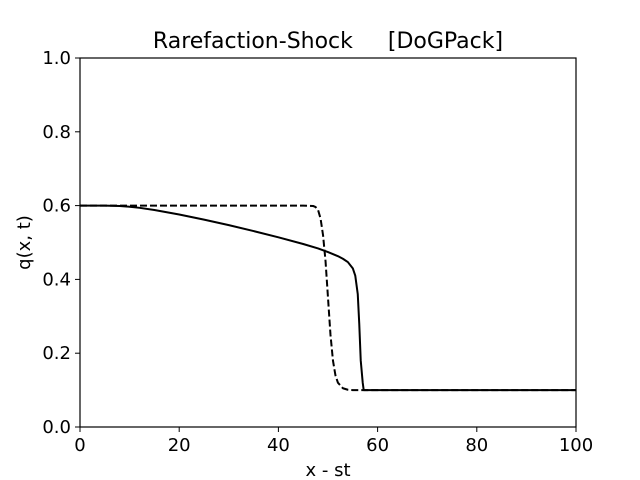 The height and width of the screenshot is (480, 640). What do you see at coordinates (333, 441) in the screenshot?
I see `x-axis-ticks: 0 20 40 60 80 100` at bounding box center [333, 441].